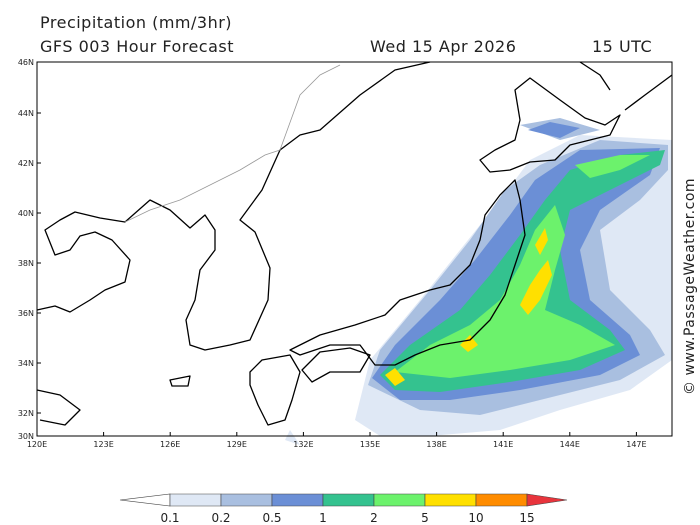  Describe the element at coordinates (232, 143) in the screenshot. I see `border-line` at that location.